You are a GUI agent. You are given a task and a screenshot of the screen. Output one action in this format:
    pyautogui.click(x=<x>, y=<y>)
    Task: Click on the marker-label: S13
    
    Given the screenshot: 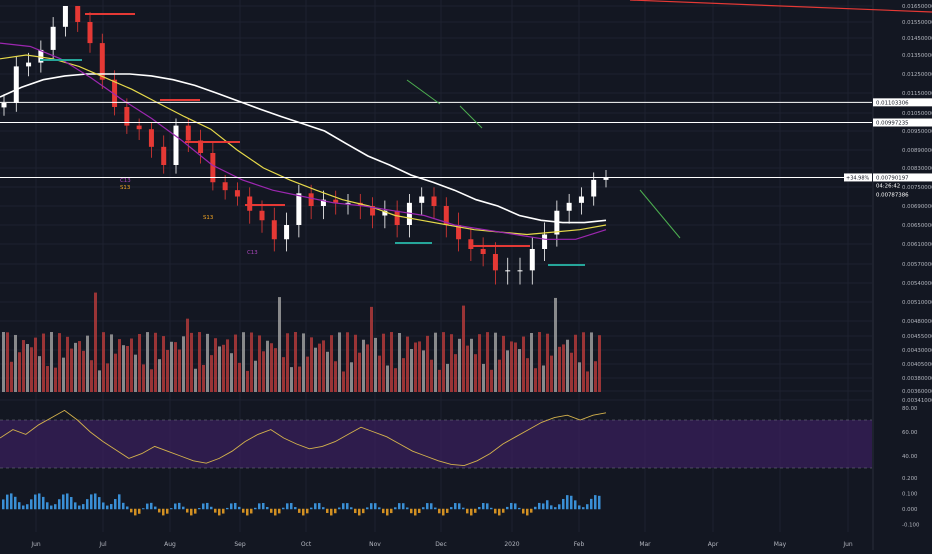 What is the action you would take?
    pyautogui.click(x=125, y=188)
    